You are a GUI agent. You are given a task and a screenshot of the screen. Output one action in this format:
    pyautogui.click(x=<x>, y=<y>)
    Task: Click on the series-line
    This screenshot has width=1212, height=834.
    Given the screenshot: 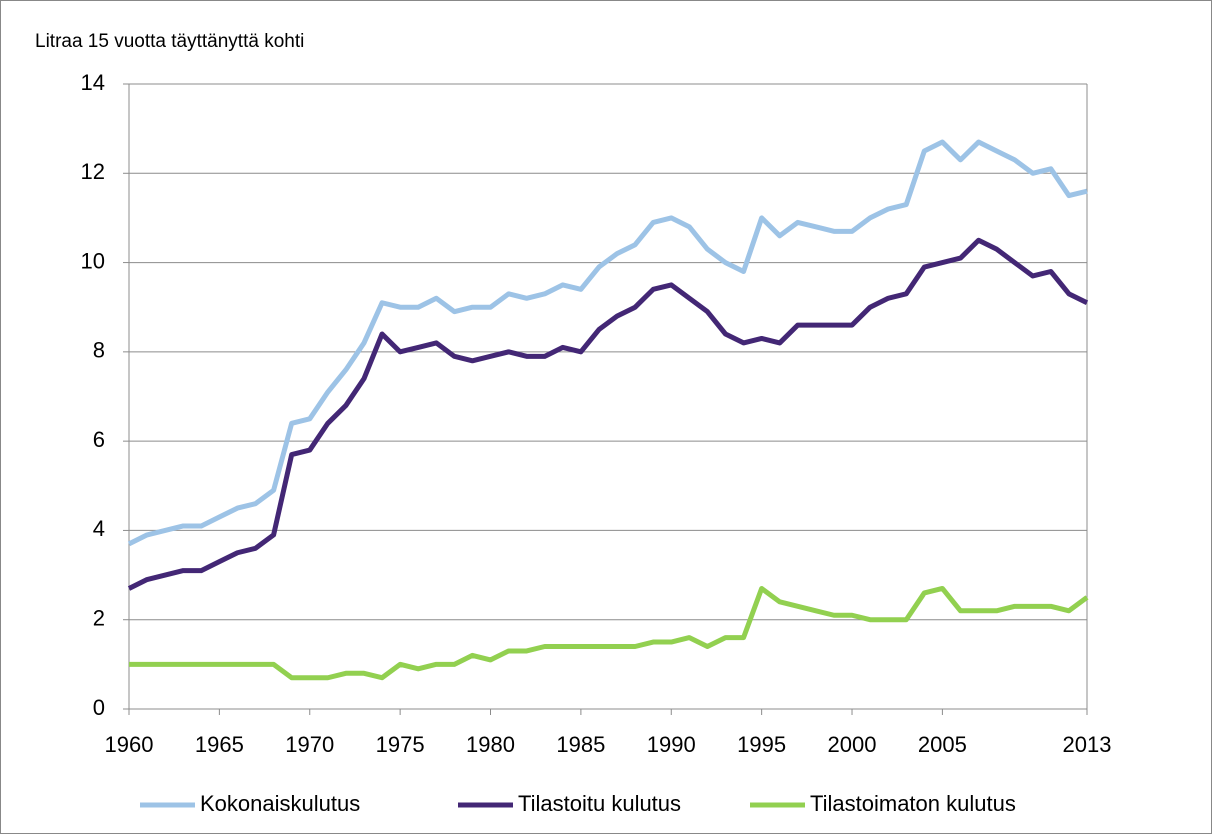 What is the action you would take?
    pyautogui.click(x=609, y=633)
    